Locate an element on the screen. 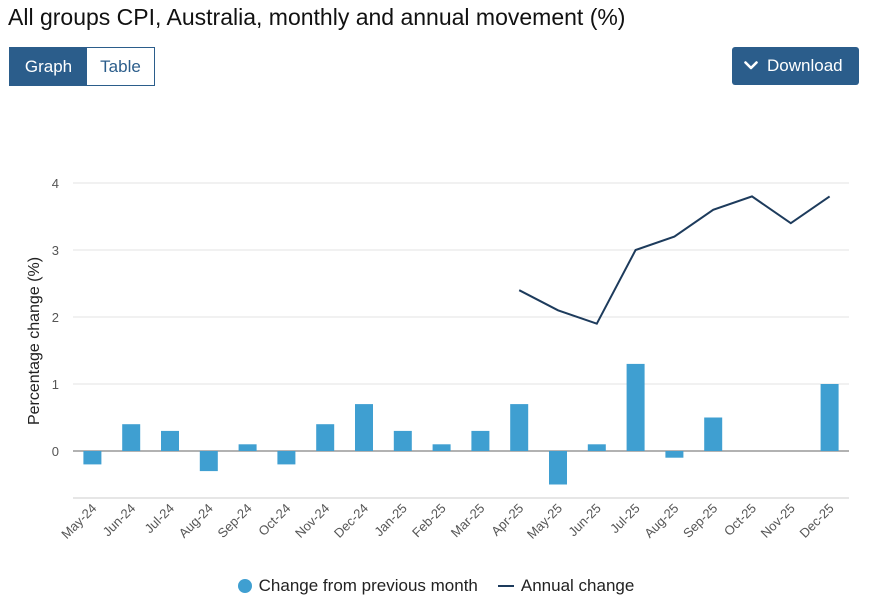 This screenshot has height=605, width=872. y-tick-label: 4 is located at coordinates (55, 183).